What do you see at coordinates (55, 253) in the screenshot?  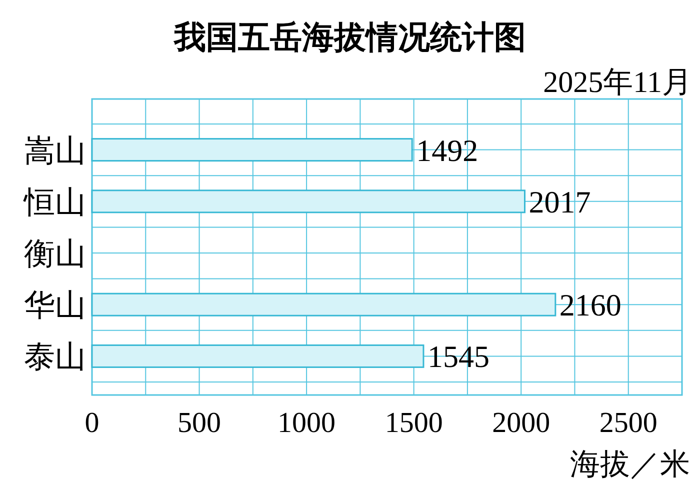 I see `y-tick-label: 衡山` at bounding box center [55, 253].